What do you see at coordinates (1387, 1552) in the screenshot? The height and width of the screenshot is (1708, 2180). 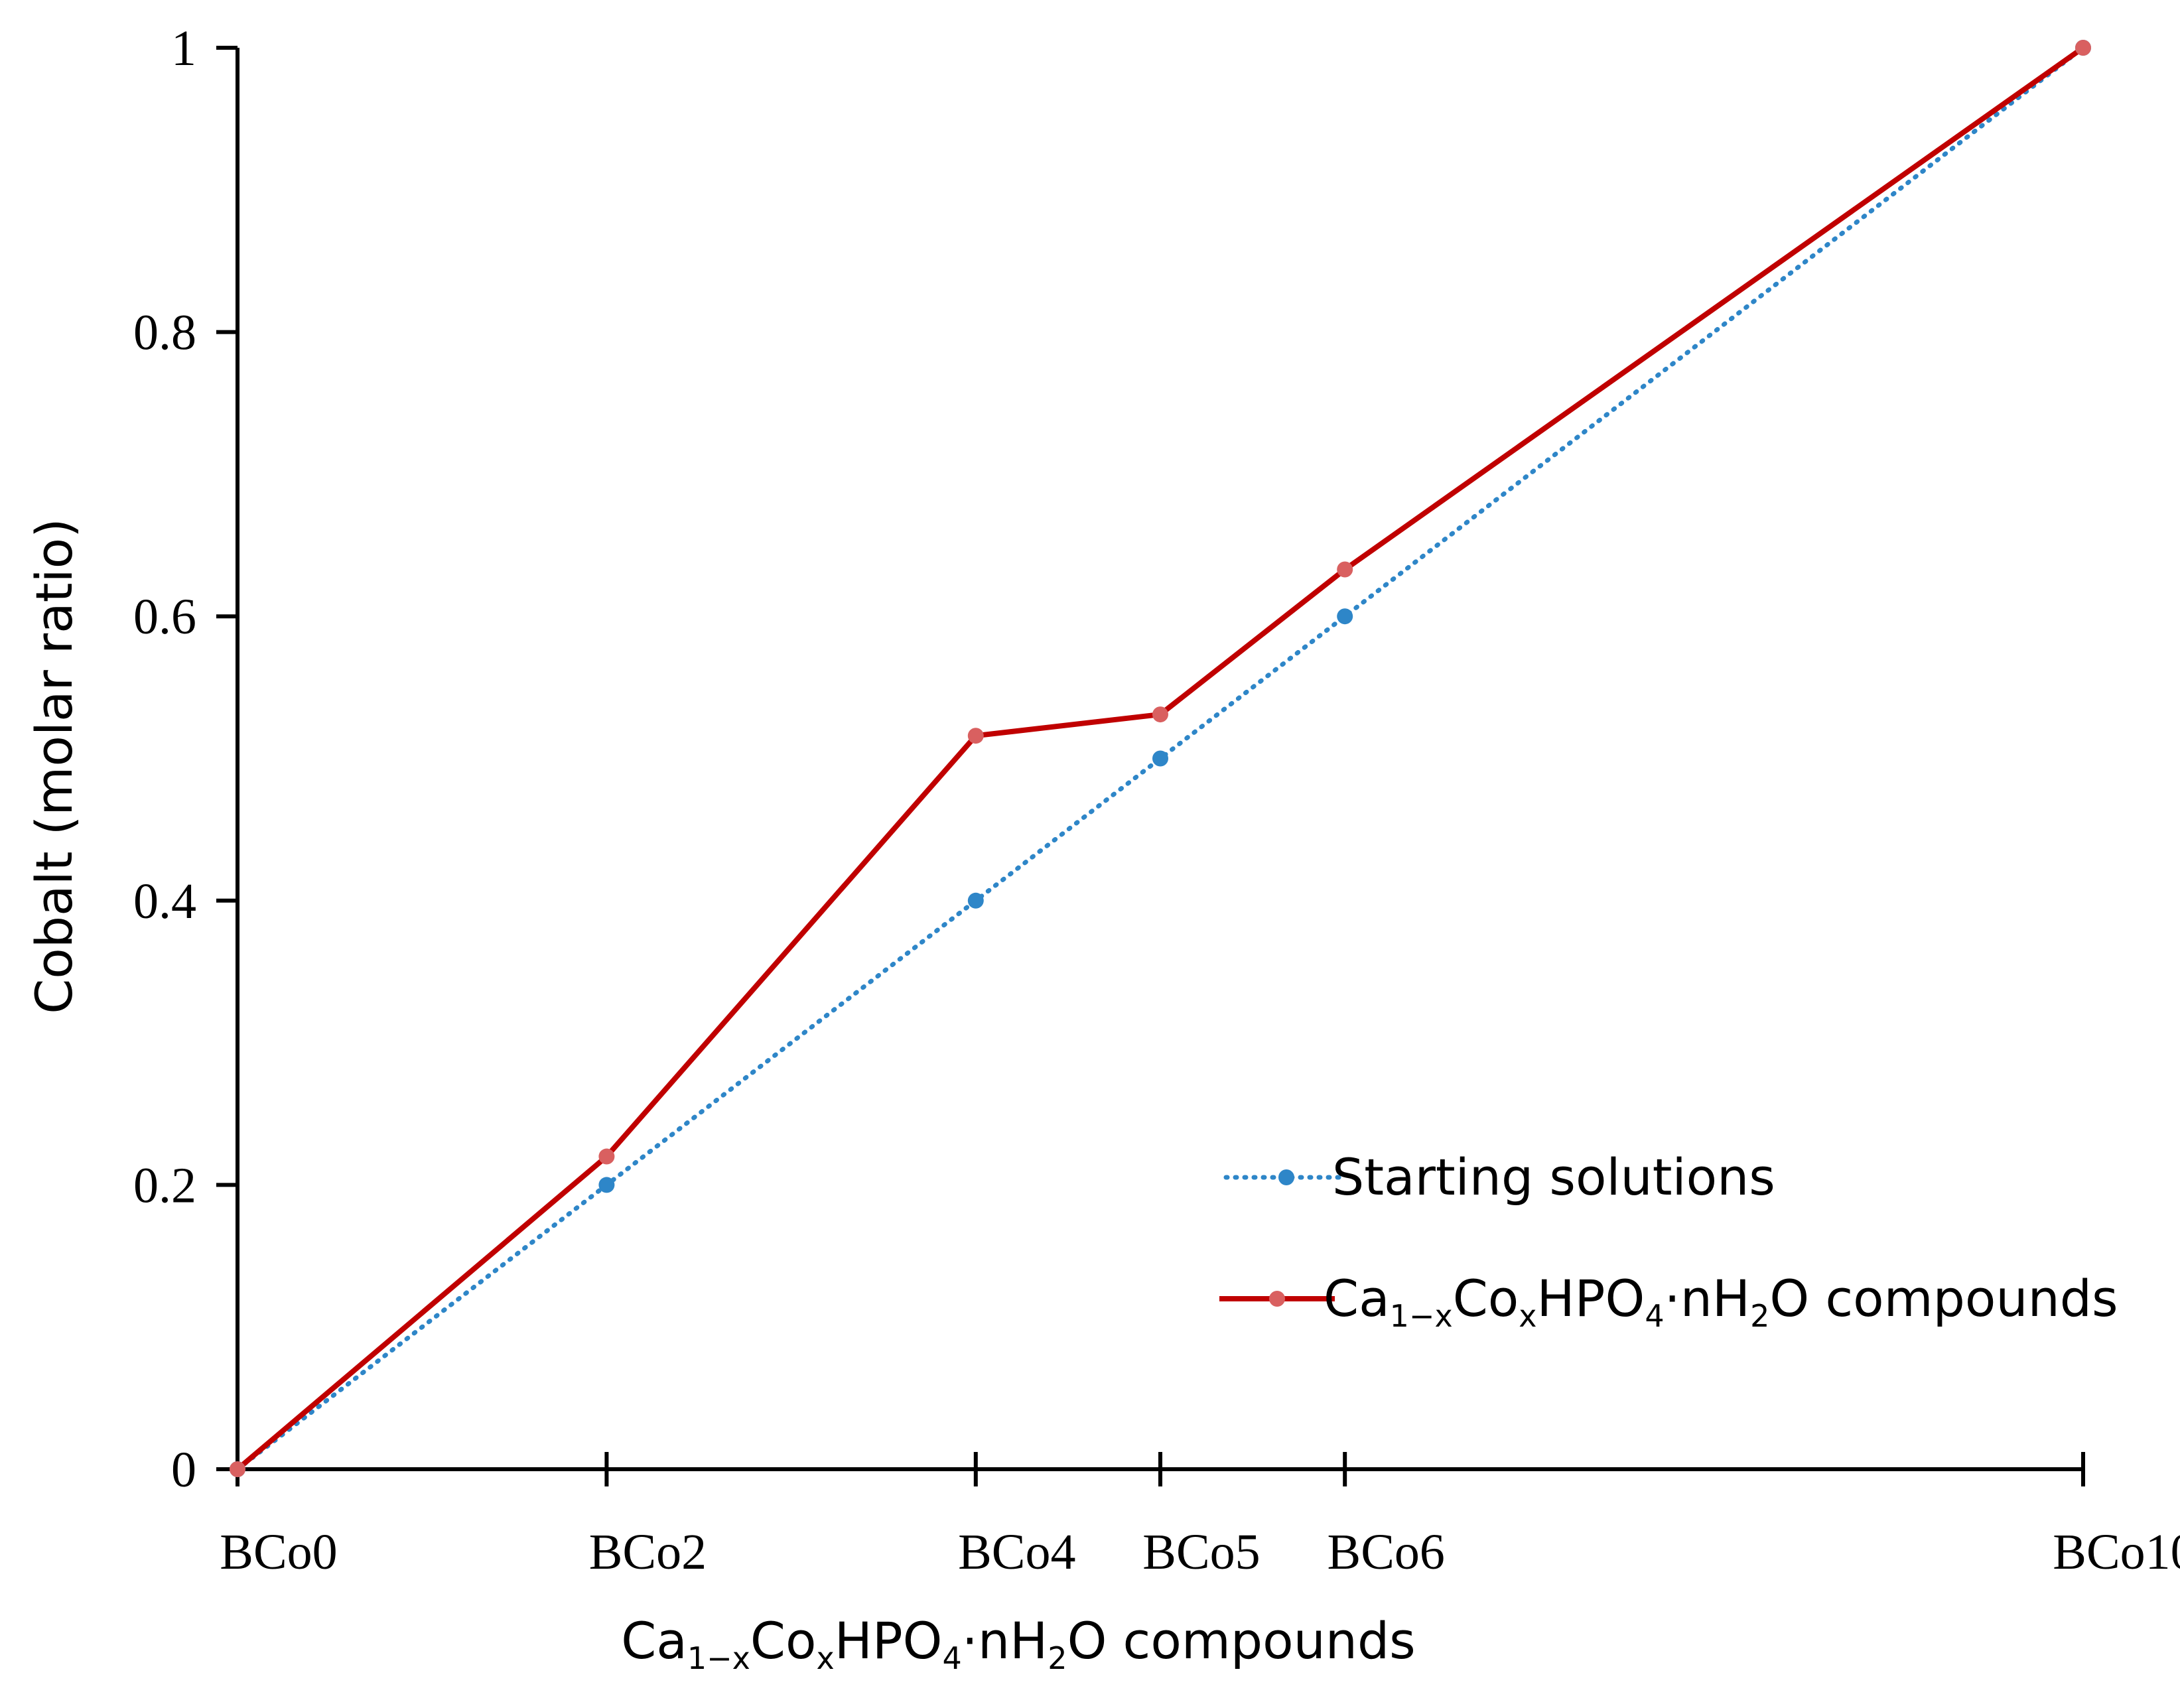 I see `x-tick-label: BCo6` at bounding box center [1387, 1552].